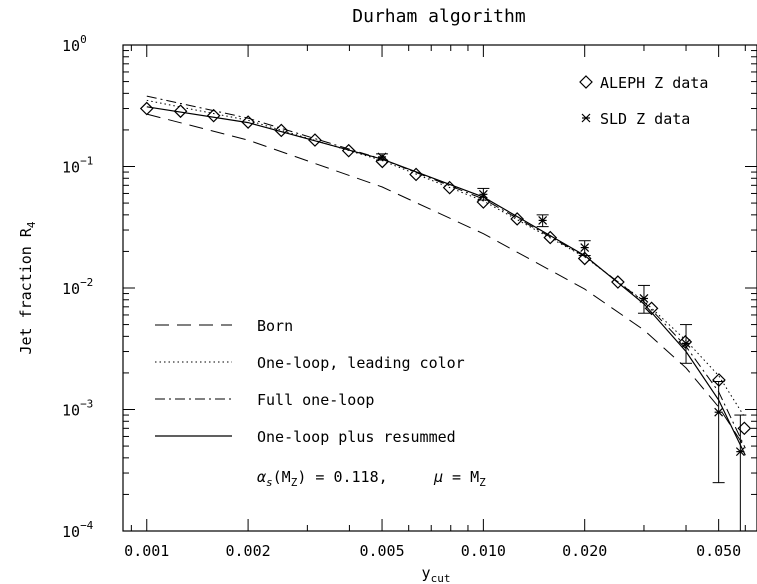 This screenshot has height=584, width=757. I want to click on x-axis-label: ycut, so click(436, 574).